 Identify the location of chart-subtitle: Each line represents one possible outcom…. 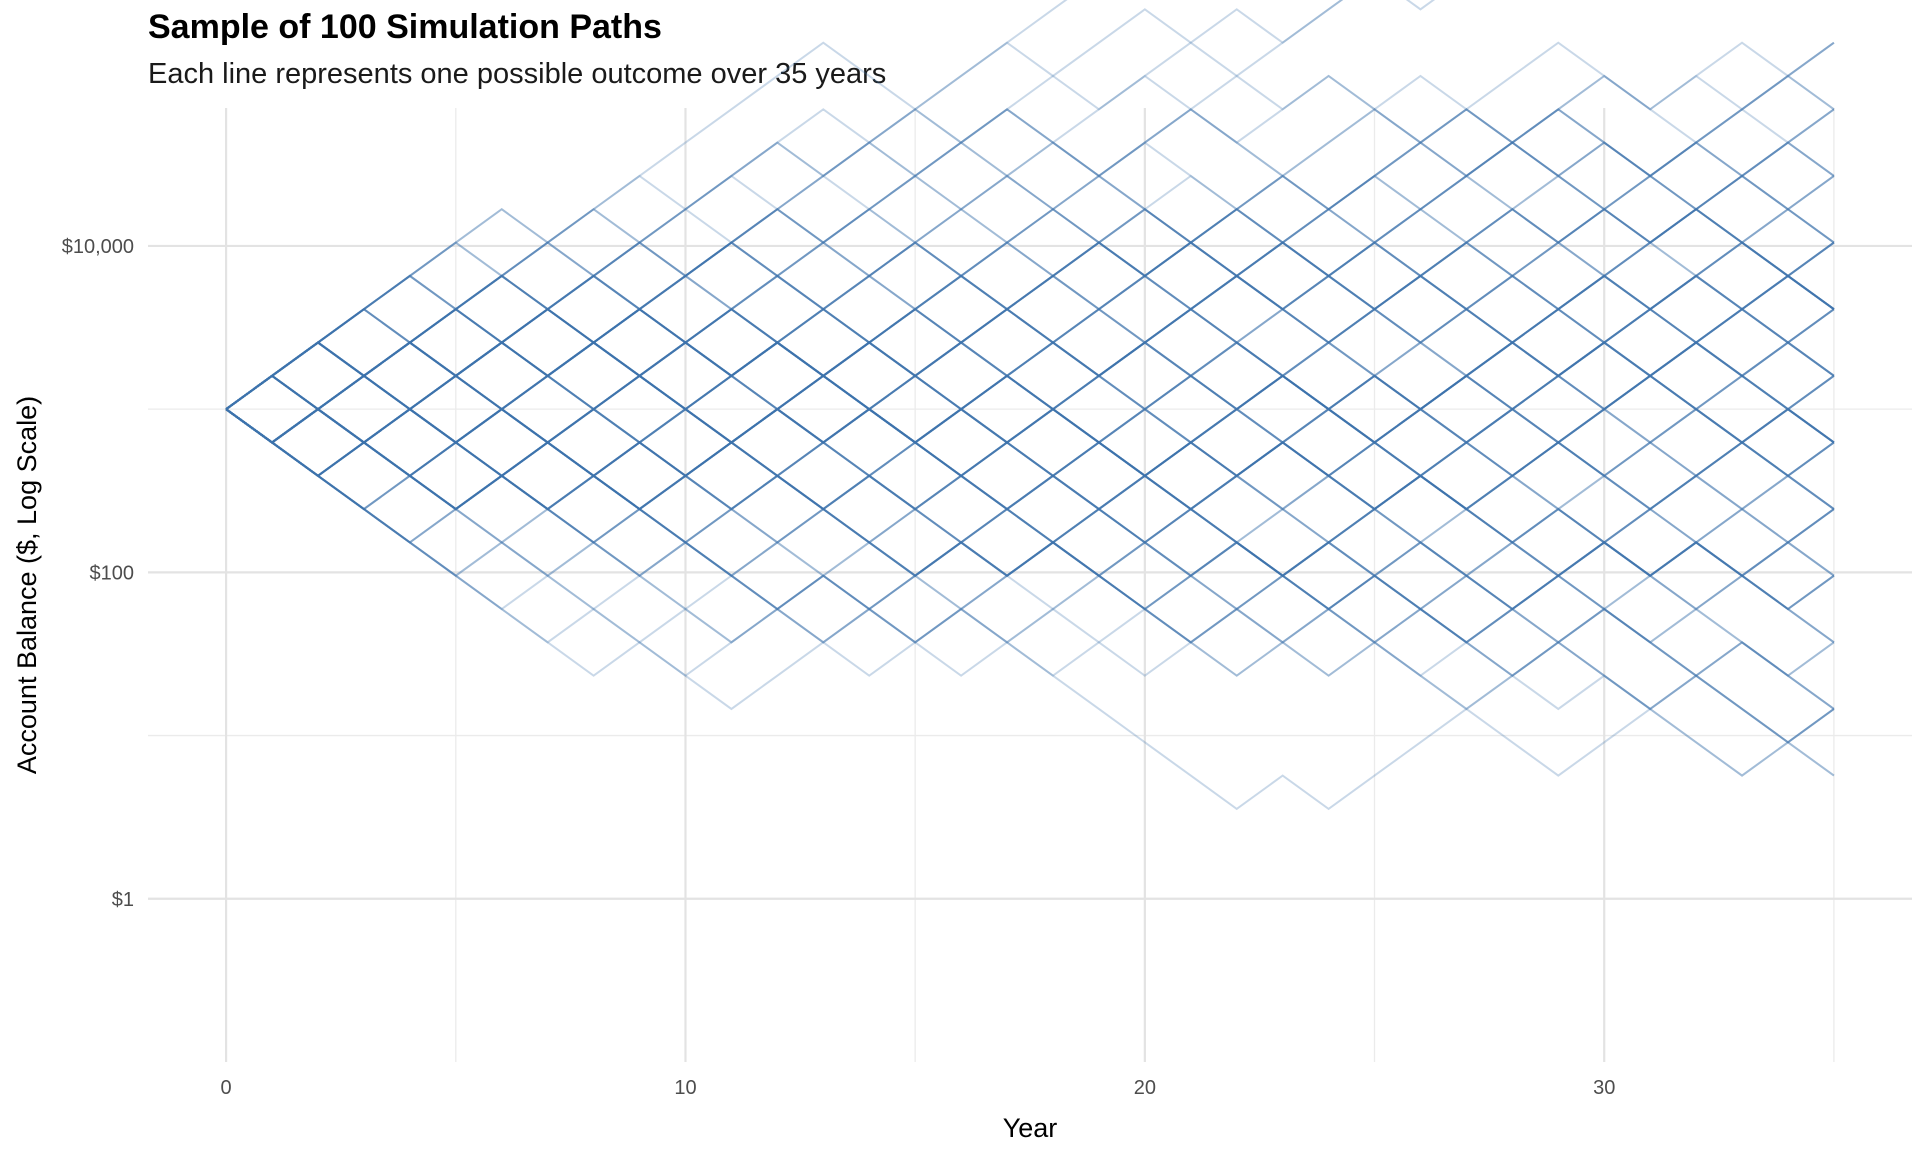
(517, 74).